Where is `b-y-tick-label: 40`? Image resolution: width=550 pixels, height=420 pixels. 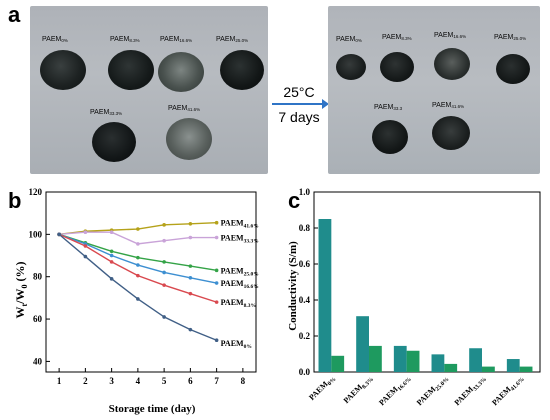
b-y-tick-label: 40 is located at coordinates (38, 361).